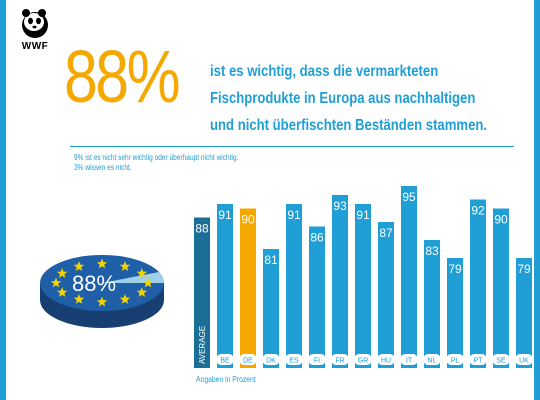 The image size is (540, 400). I want to click on bar-value-uk: 79, so click(524, 269).